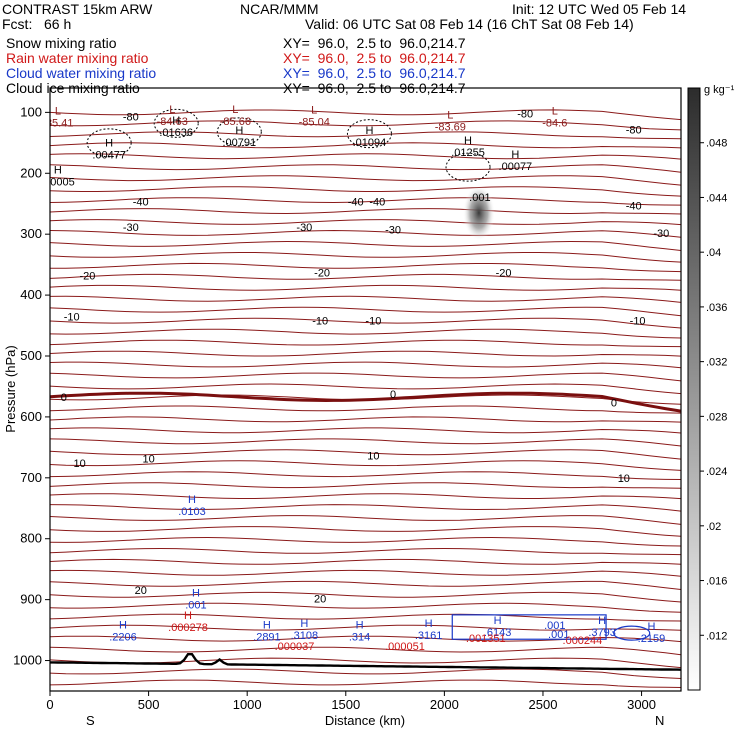  I want to click on y-tick-label: 300, so click(31, 233).